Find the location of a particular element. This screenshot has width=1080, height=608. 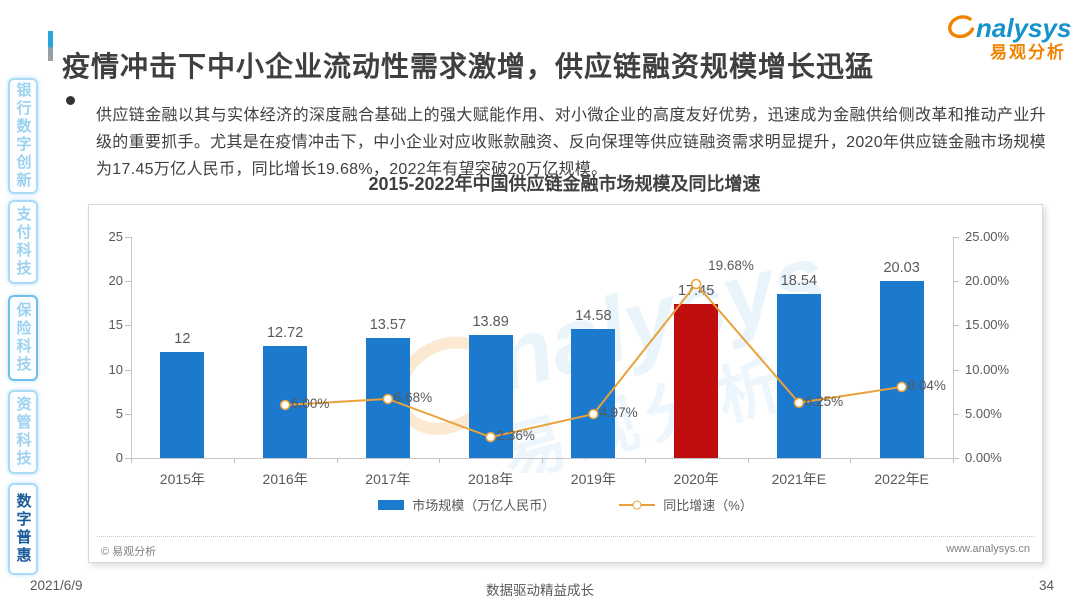

y-axis-right is located at coordinates (953, 347).